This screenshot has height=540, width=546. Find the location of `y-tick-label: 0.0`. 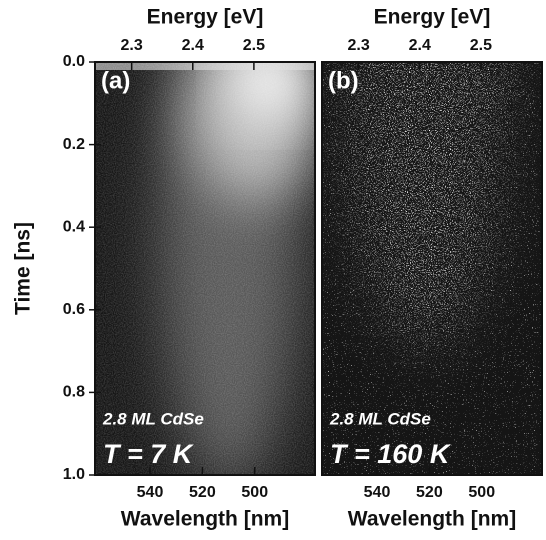

y-tick-label: 0.0 is located at coordinates (74, 61).